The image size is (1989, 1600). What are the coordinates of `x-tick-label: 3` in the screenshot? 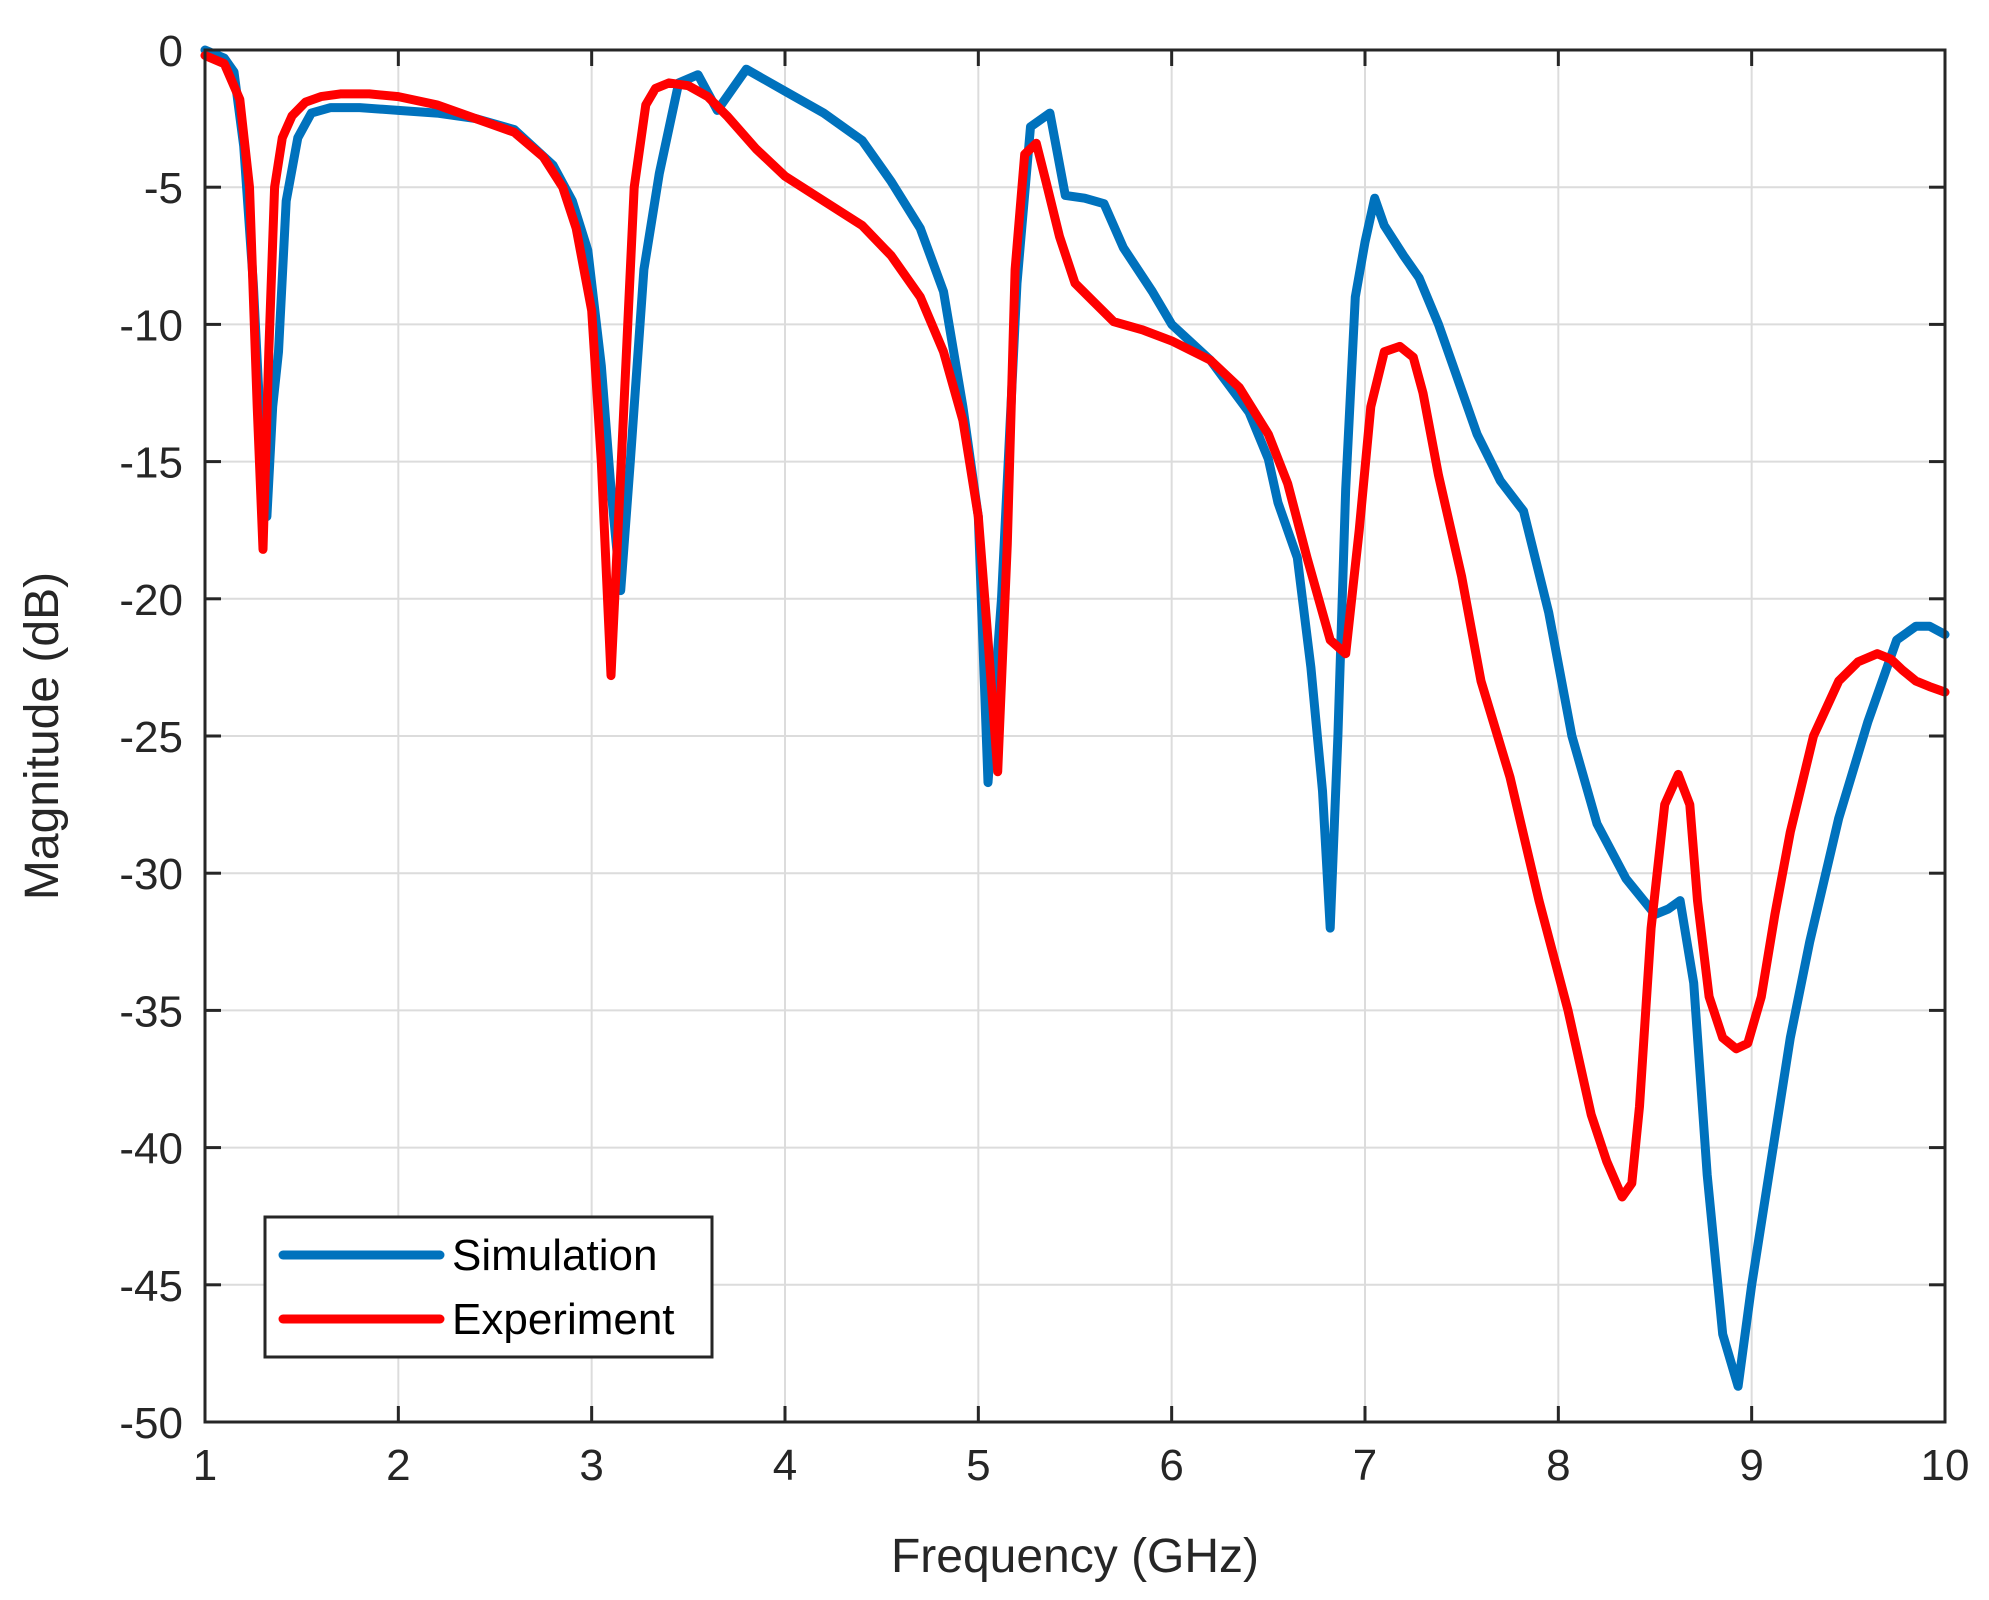 It's located at (591, 1465).